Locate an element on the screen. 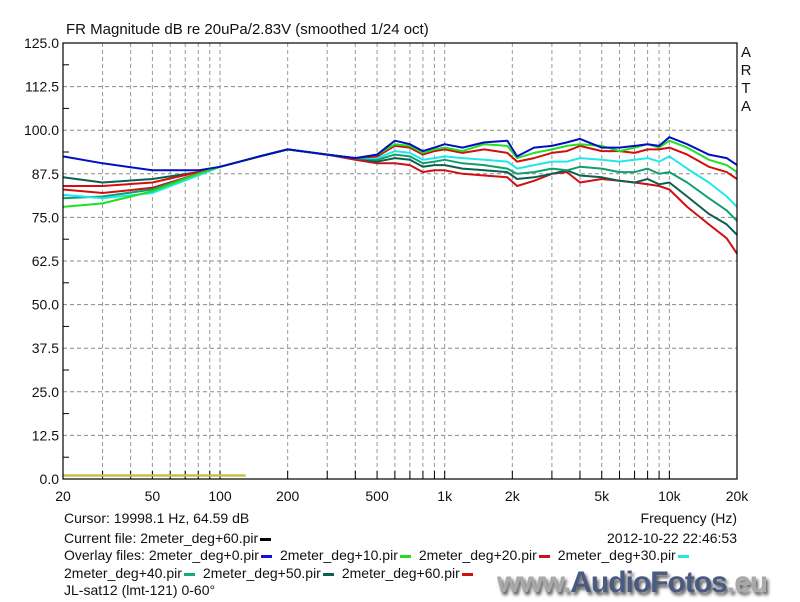 This screenshot has width=800, height=602. current-file-prefix: Current file: is located at coordinates (102, 538).